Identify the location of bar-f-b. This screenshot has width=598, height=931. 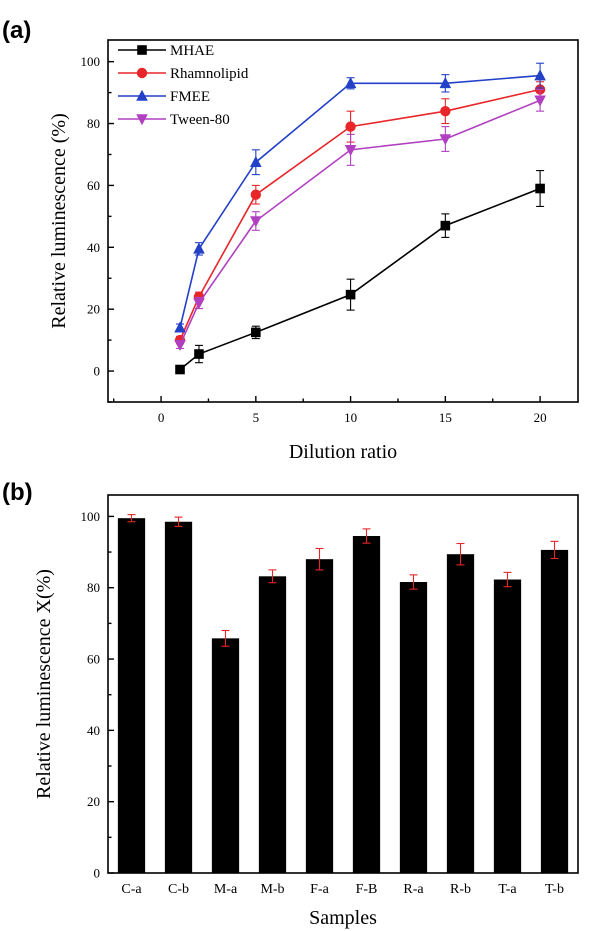
(366, 700).